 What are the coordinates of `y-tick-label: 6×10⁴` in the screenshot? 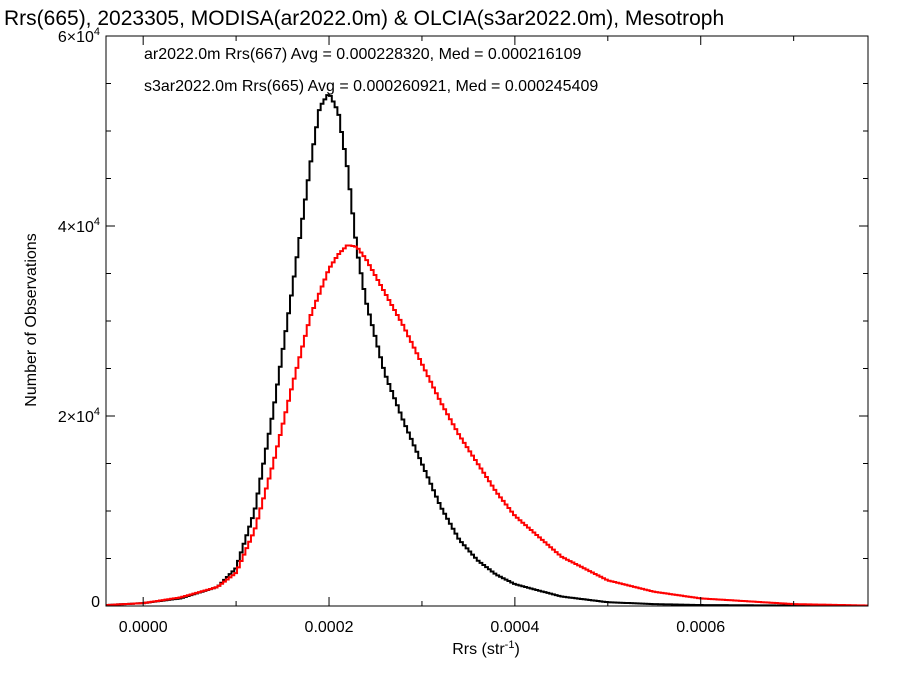 It's located at (79, 36).